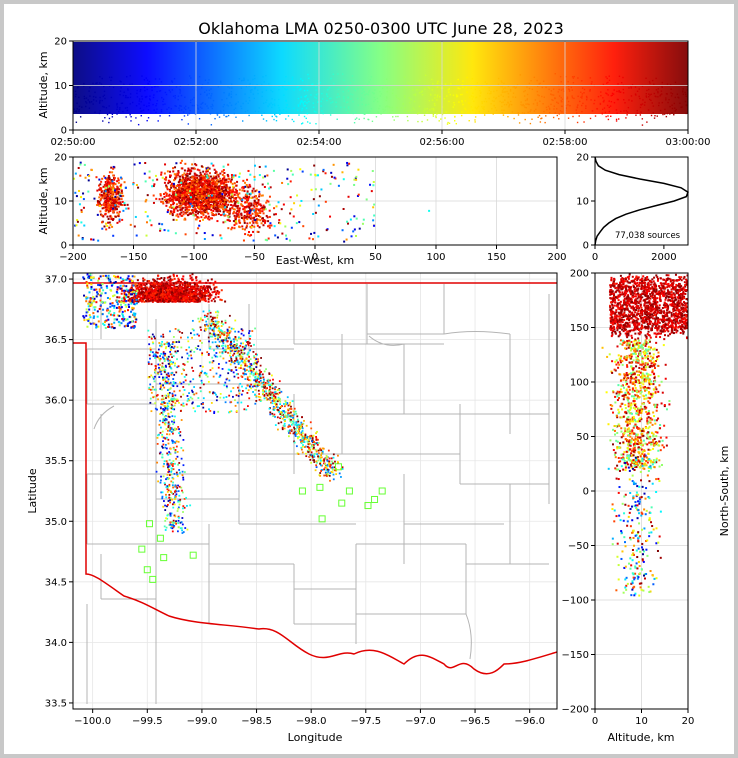 This screenshot has width=738, height=758. What do you see at coordinates (254, 257) in the screenshot?
I see `east-west-xtick-label: −50` at bounding box center [254, 257].